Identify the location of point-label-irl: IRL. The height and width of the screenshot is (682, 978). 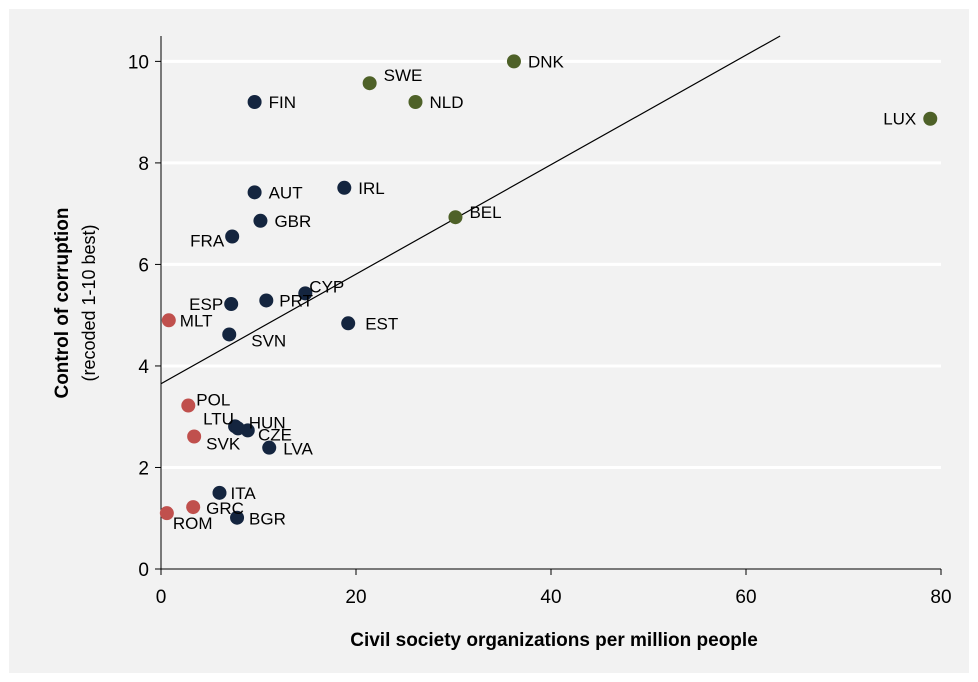
(371, 188).